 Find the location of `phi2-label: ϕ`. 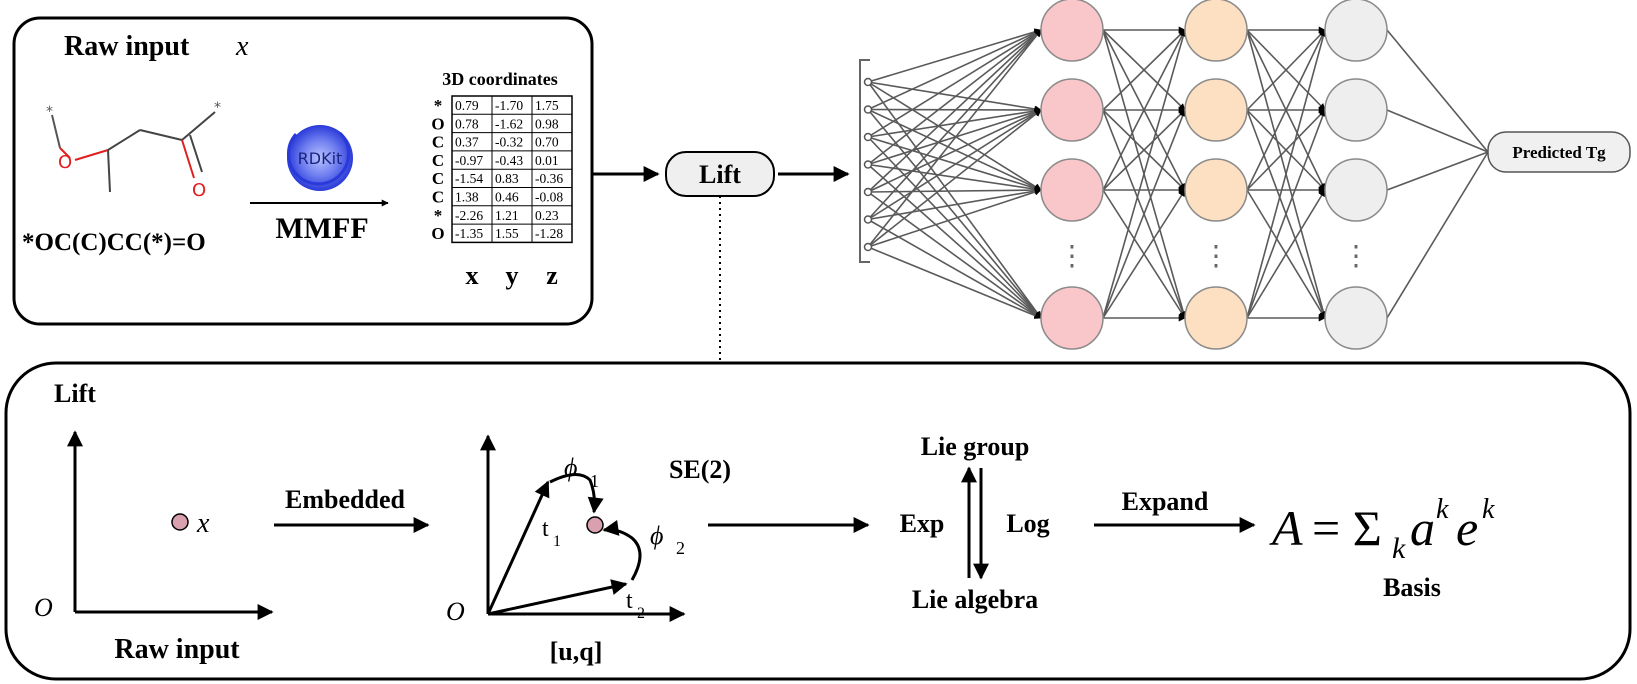

phi2-label: ϕ is located at coordinates (656, 535).